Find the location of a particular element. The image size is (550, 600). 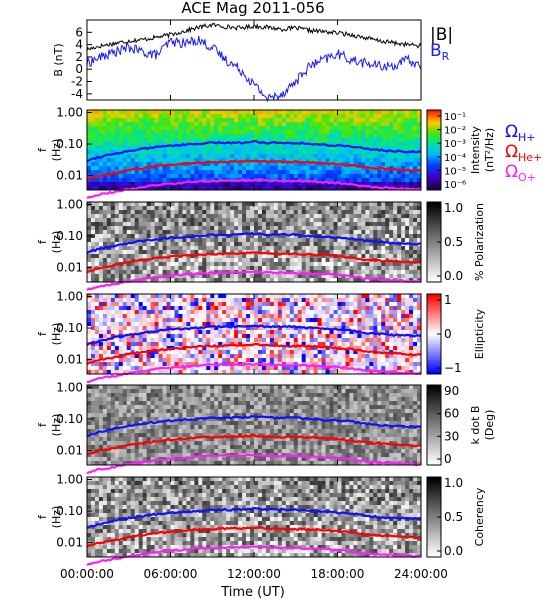

panel-5-helium-gyrofrequency-line is located at coordinates (254, 537).